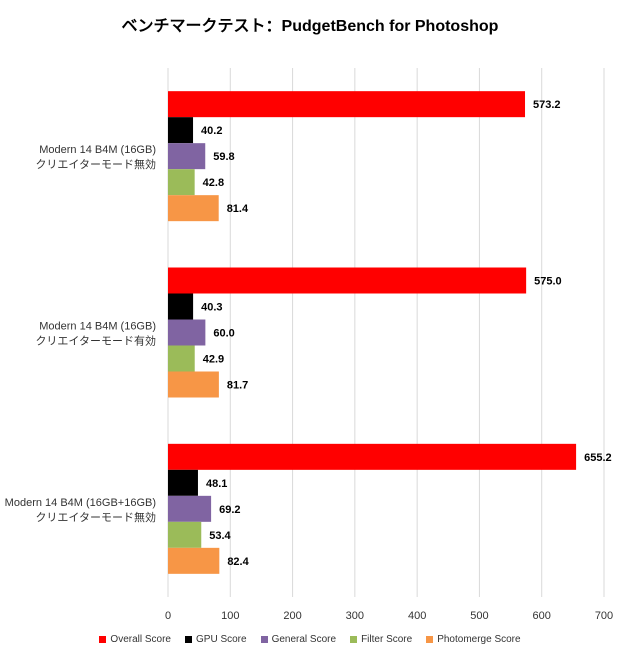 The height and width of the screenshot is (660, 620). I want to click on legend-label: GPU Score, so click(221, 639).